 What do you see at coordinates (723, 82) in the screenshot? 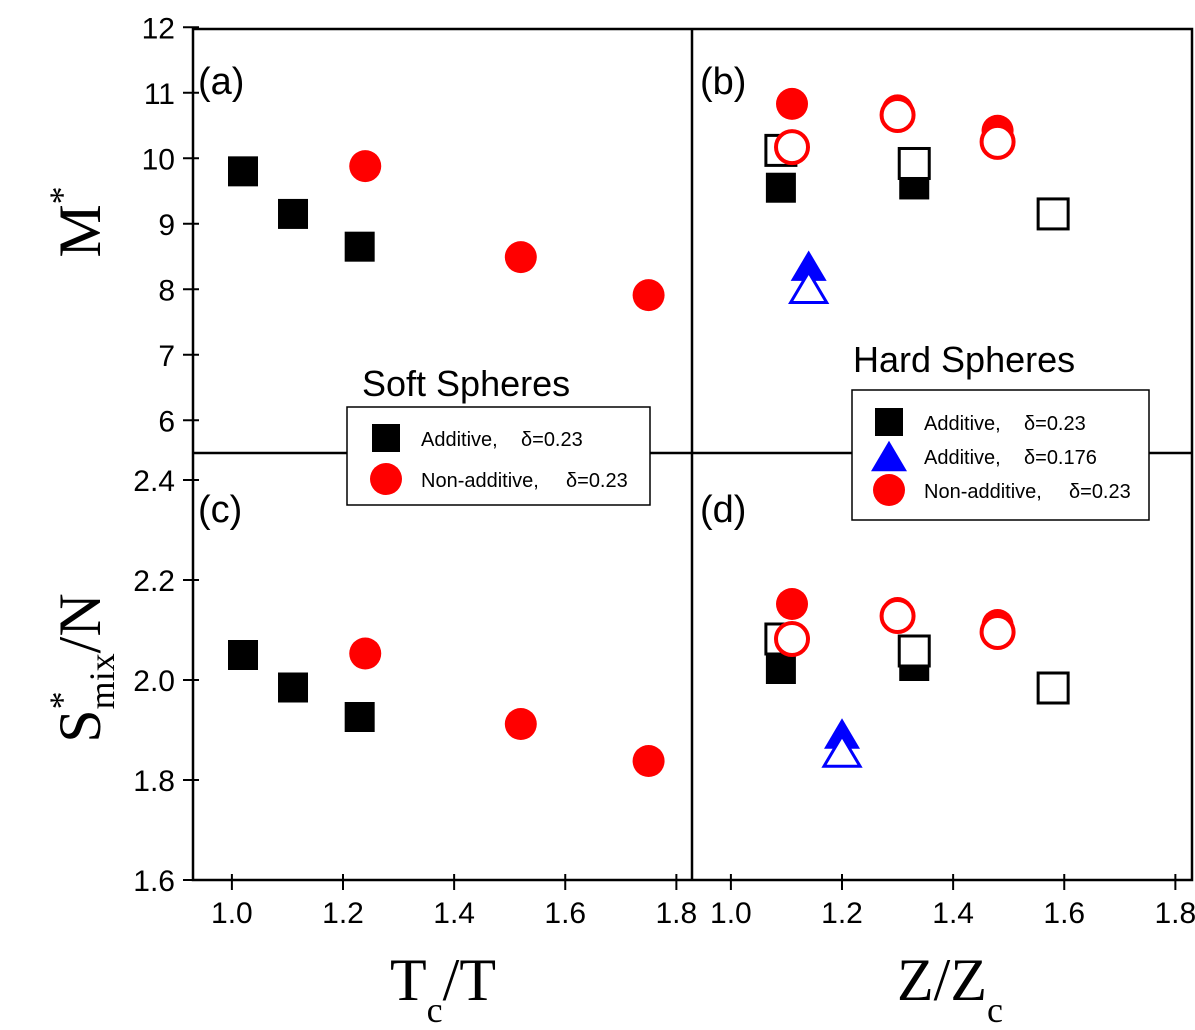
I see `panel-label-b: (b)` at bounding box center [723, 82].